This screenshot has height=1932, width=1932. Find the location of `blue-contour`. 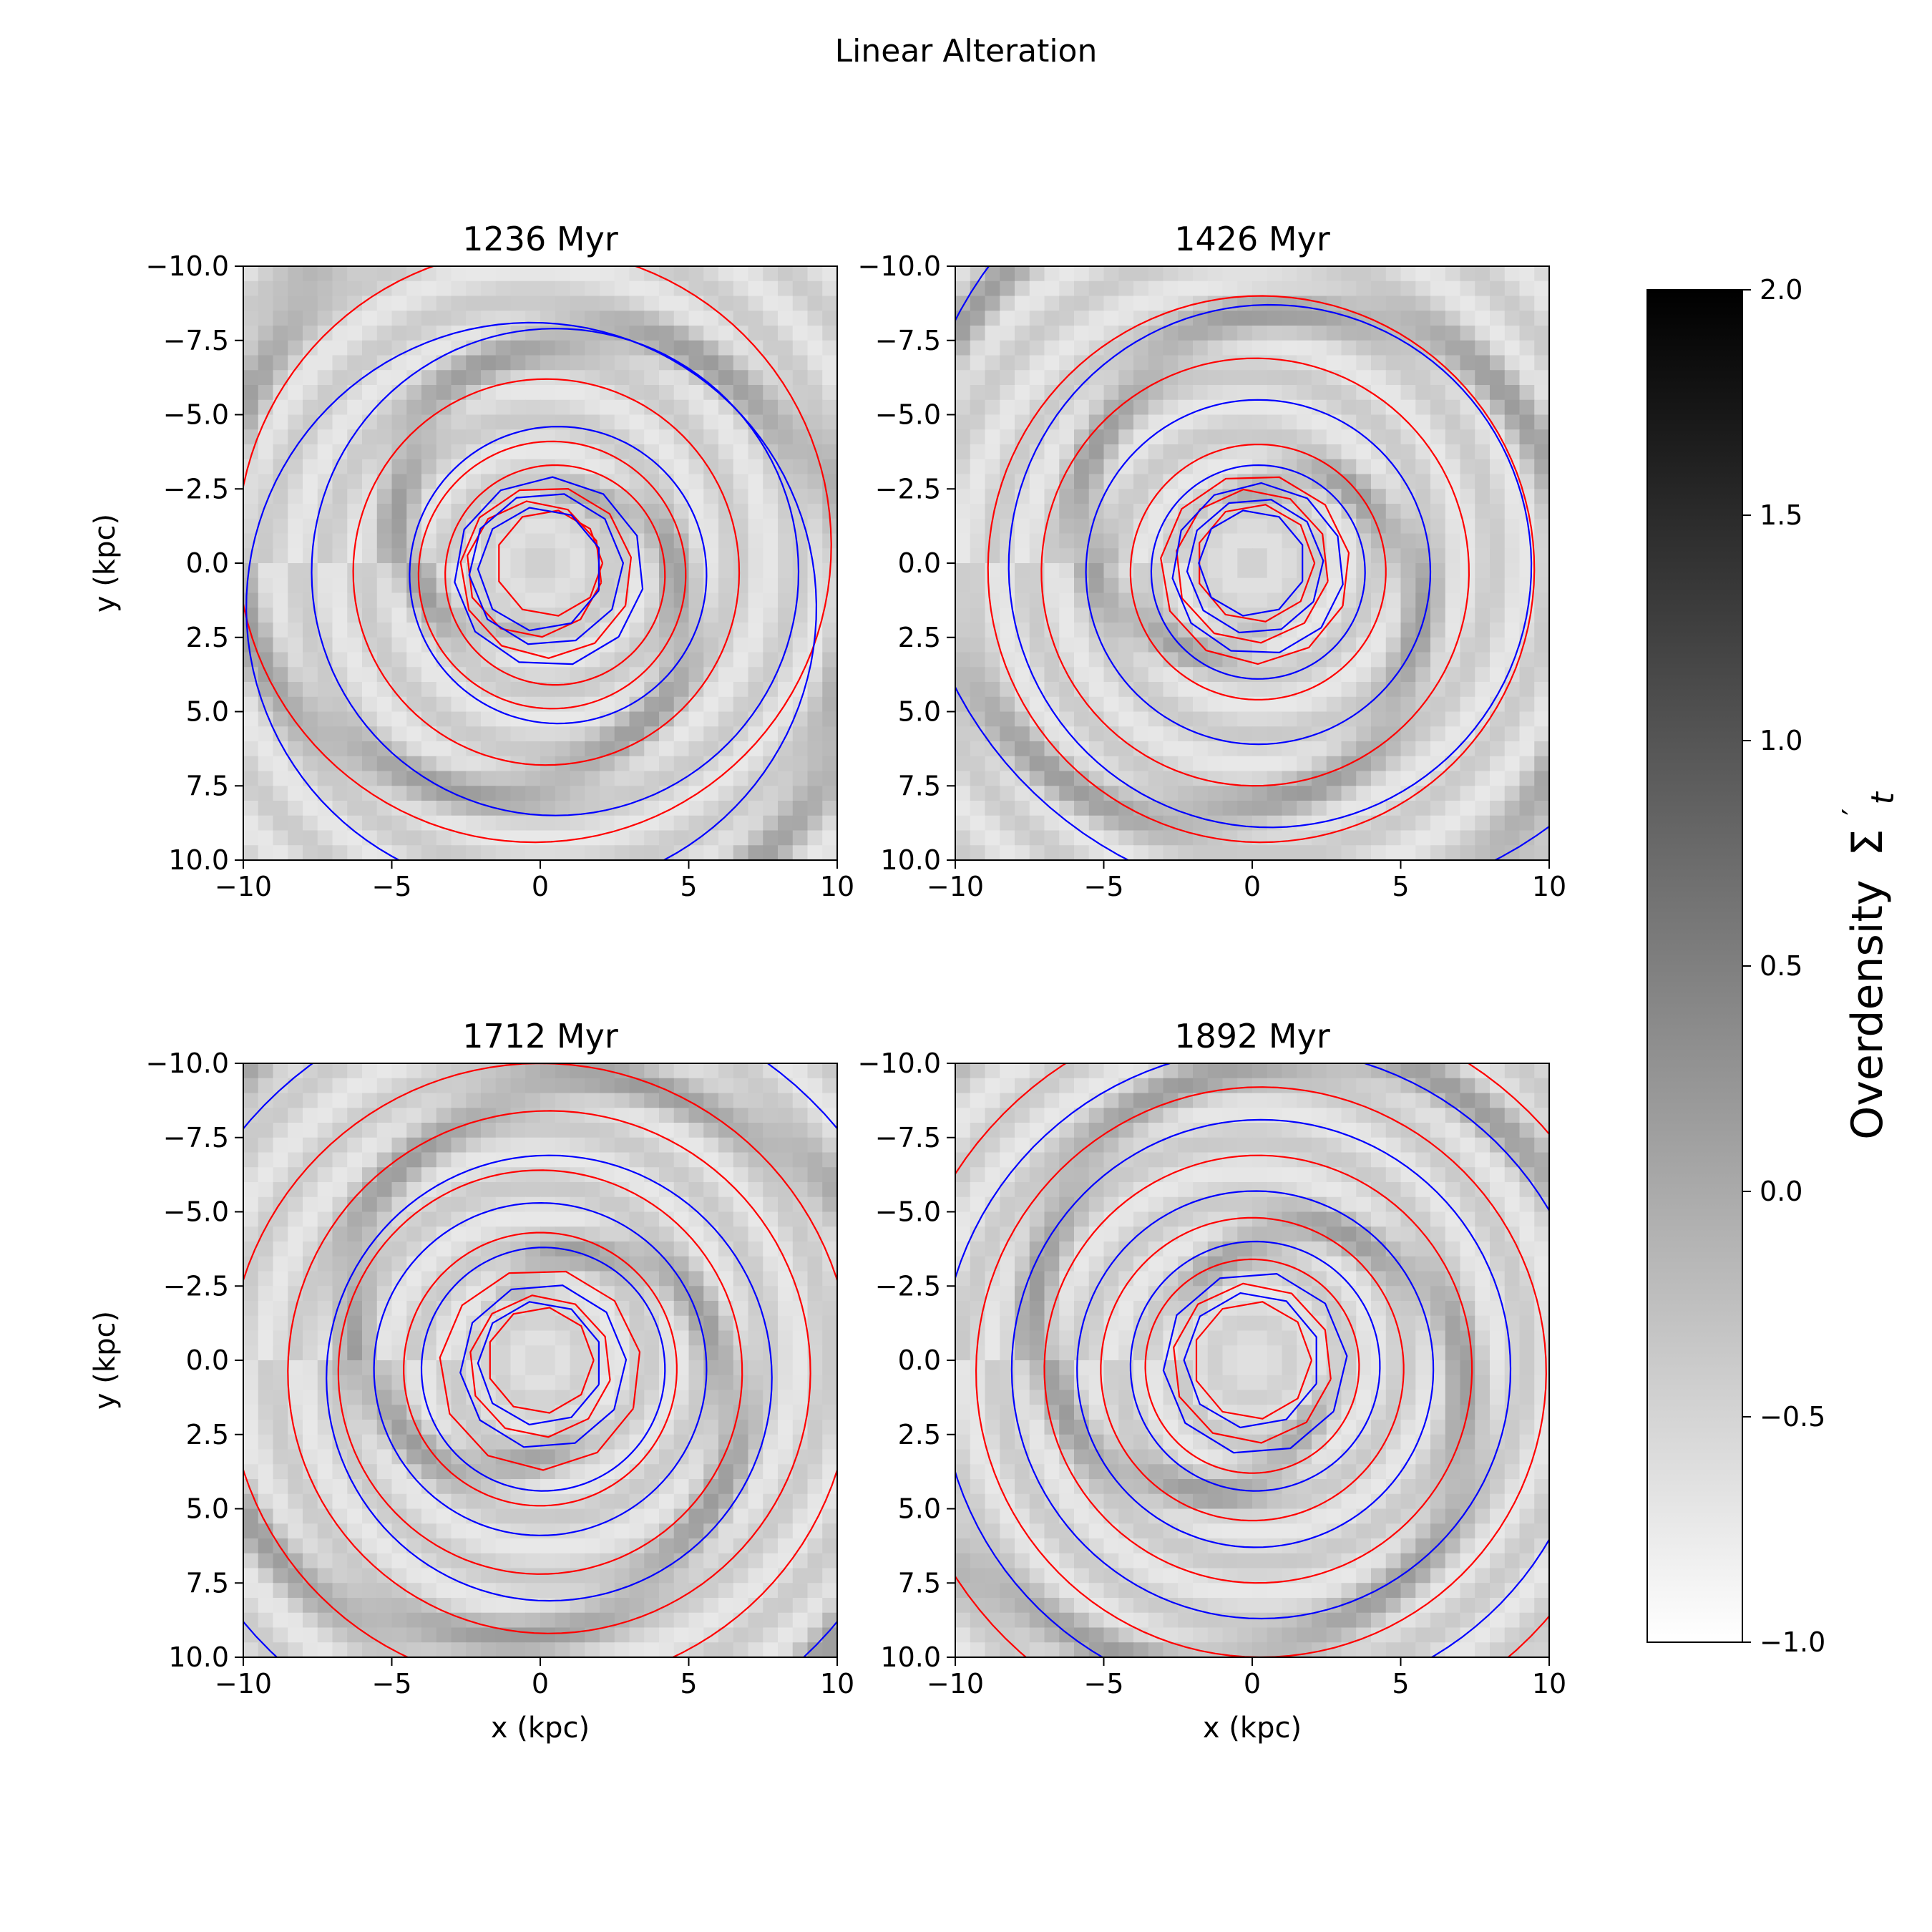

blue-contour is located at coordinates (549, 1378).